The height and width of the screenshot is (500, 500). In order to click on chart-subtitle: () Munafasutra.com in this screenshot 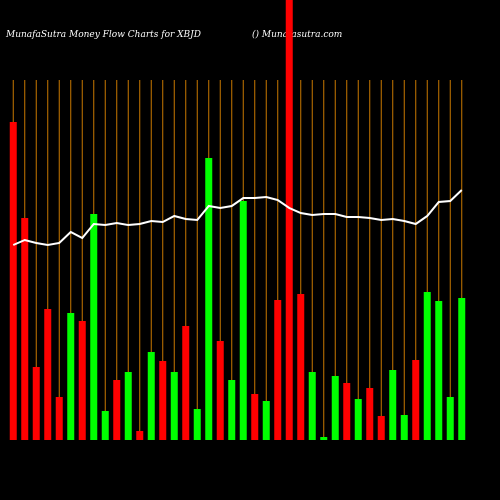, I will do `click(297, 34)`.